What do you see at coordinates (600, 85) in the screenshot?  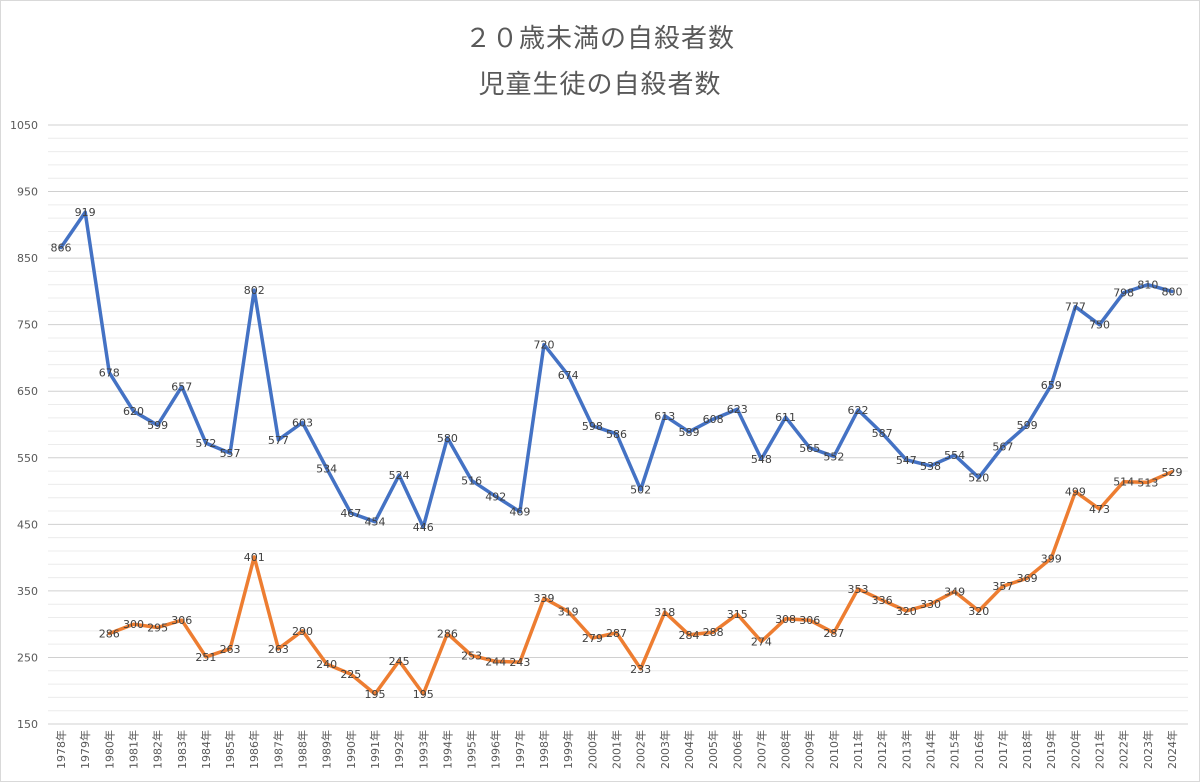 I see `chart-subtitle: 児童生徒の自殺者数` at bounding box center [600, 85].